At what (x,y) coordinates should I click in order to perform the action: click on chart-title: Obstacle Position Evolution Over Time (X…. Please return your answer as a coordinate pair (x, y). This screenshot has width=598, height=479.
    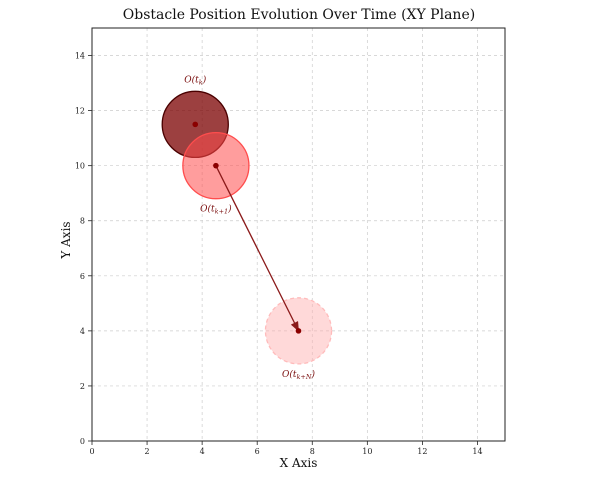
    Looking at the image, I should click on (299, 15).